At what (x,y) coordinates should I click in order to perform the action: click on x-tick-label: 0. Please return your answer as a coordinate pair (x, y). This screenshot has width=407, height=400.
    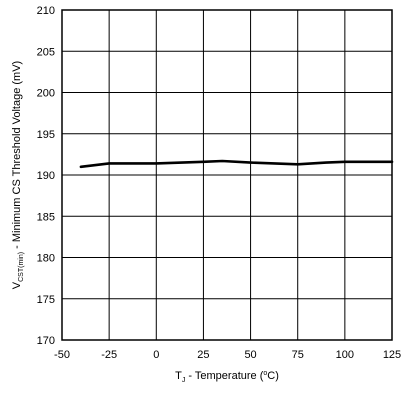
    Looking at the image, I should click on (156, 355).